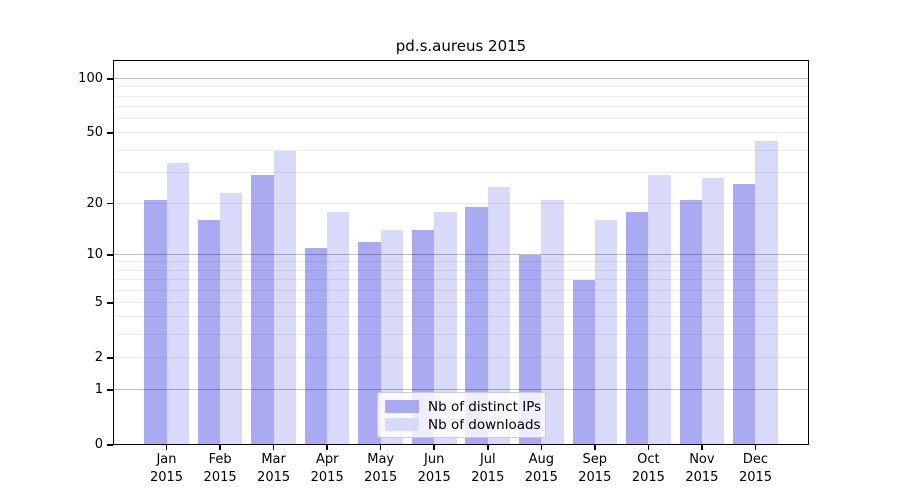 The image size is (900, 500). Describe the element at coordinates (98, 444) in the screenshot. I see `y-tick-label: 0` at that location.